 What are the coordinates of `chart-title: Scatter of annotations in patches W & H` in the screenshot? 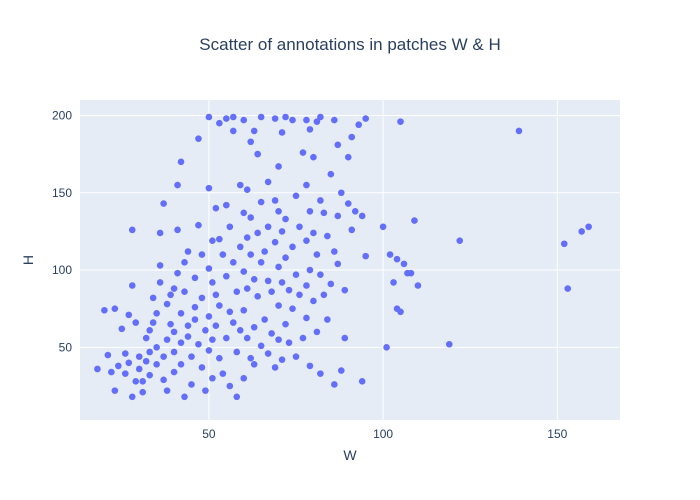 It's located at (349, 44).